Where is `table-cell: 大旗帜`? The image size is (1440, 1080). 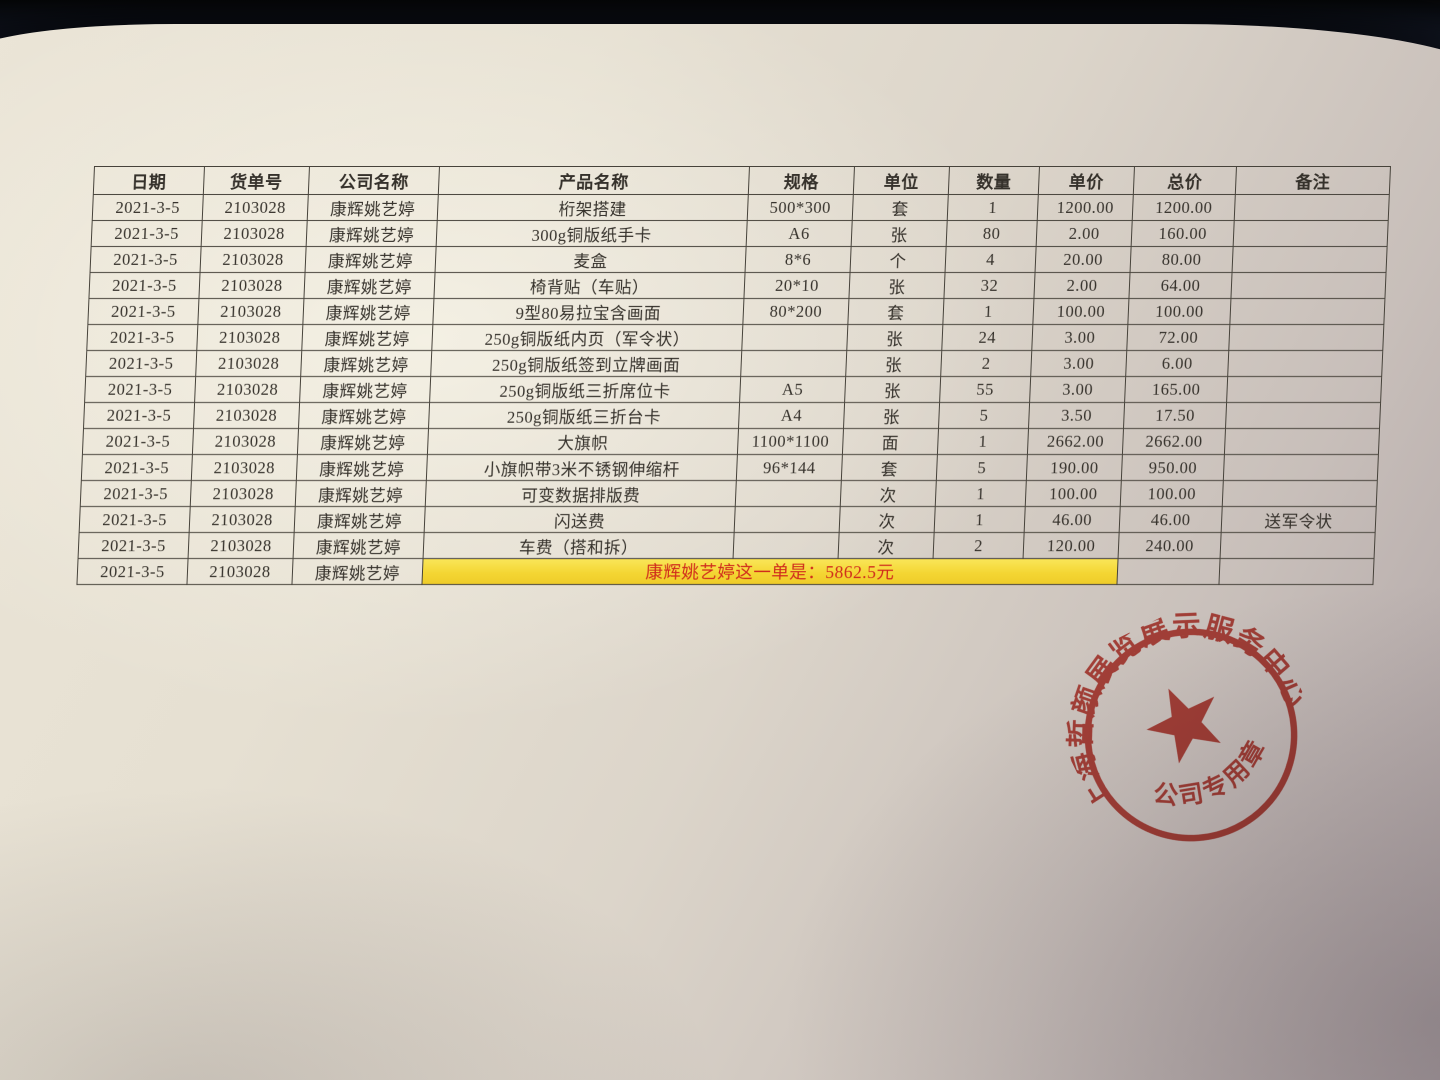 table-cell: 大旗帜 is located at coordinates (583, 441).